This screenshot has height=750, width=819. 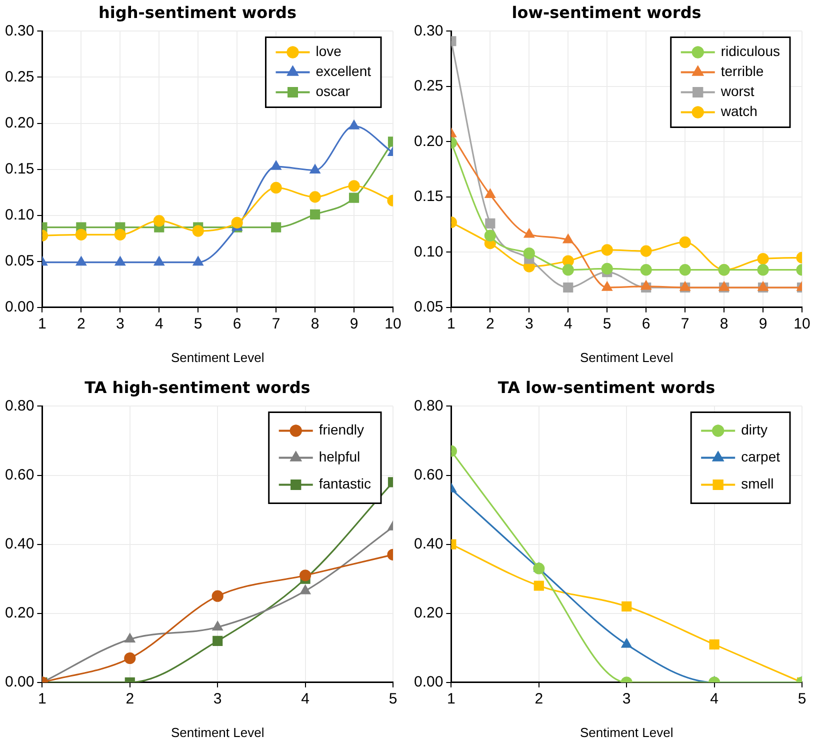 What do you see at coordinates (345, 484) in the screenshot?
I see `legend-label: fantastic` at bounding box center [345, 484].